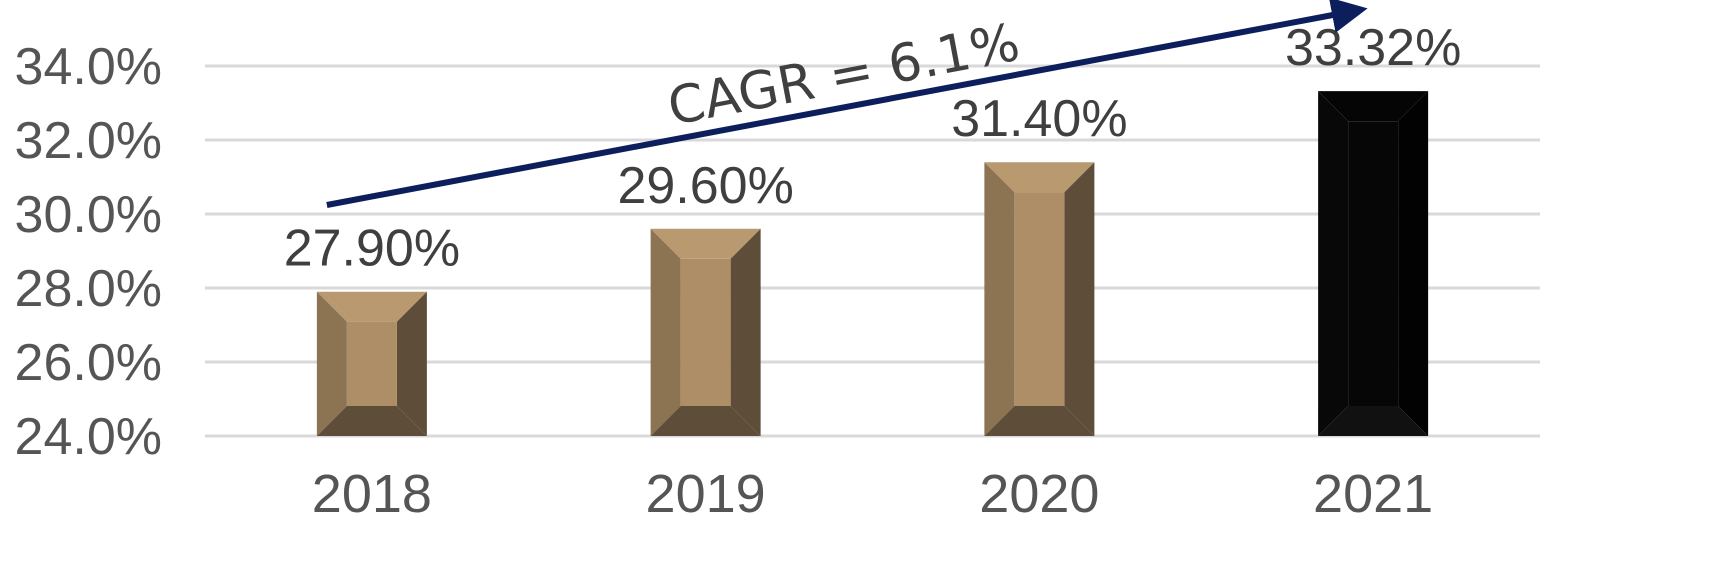  What do you see at coordinates (872, 494) in the screenshot?
I see `x-axis-tick-labels: 2018 2019 2020 2021` at bounding box center [872, 494].